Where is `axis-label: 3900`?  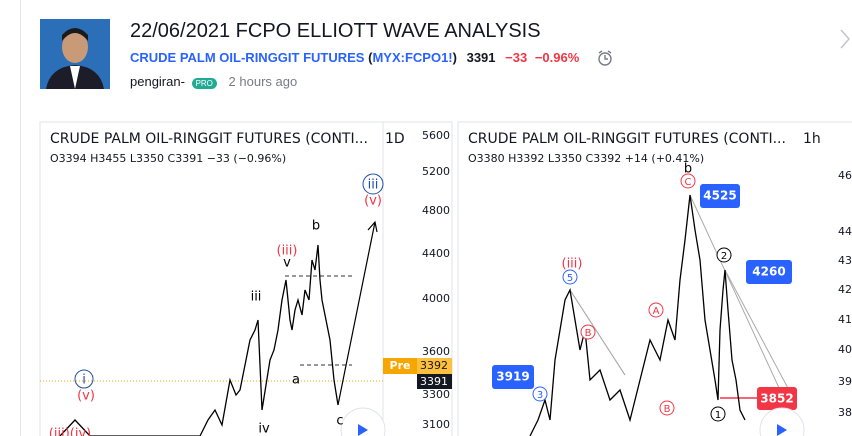 axis-label: 3900 is located at coordinates (845, 381).